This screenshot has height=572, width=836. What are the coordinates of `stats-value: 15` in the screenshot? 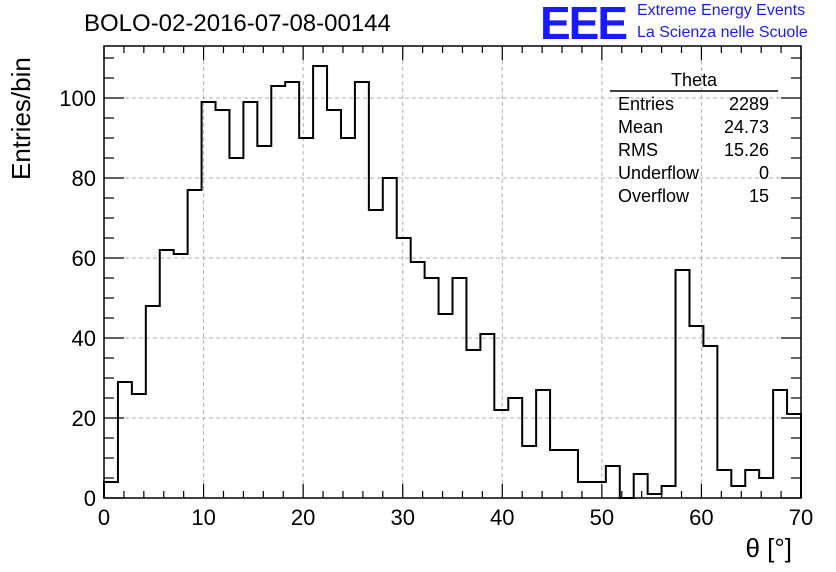 It's located at (759, 196).